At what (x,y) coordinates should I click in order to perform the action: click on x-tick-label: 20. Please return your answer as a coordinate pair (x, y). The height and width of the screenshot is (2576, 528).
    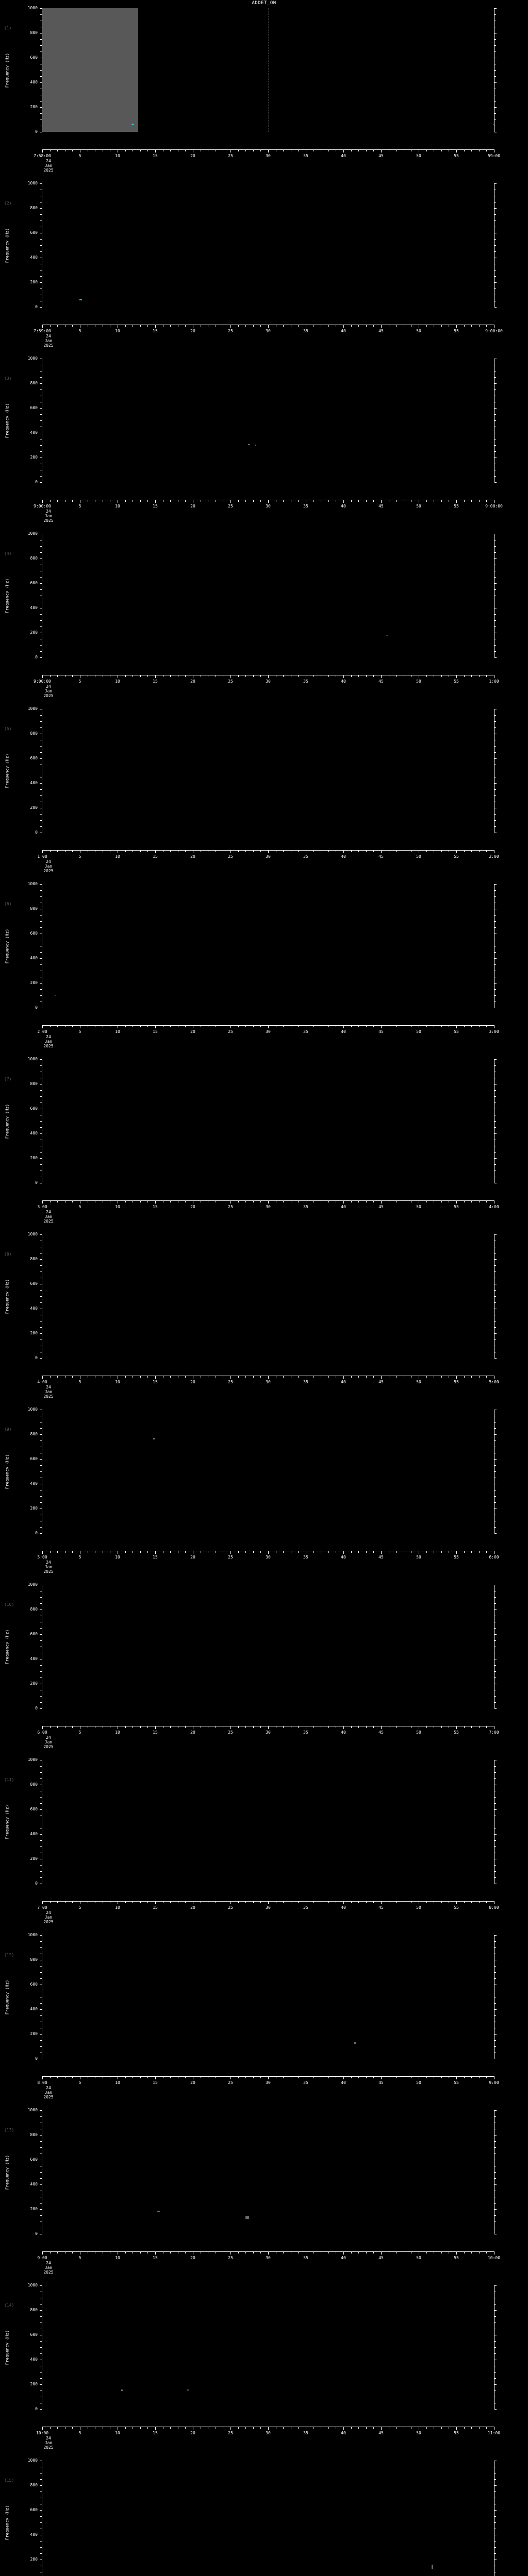
    Looking at the image, I should click on (193, 1557).